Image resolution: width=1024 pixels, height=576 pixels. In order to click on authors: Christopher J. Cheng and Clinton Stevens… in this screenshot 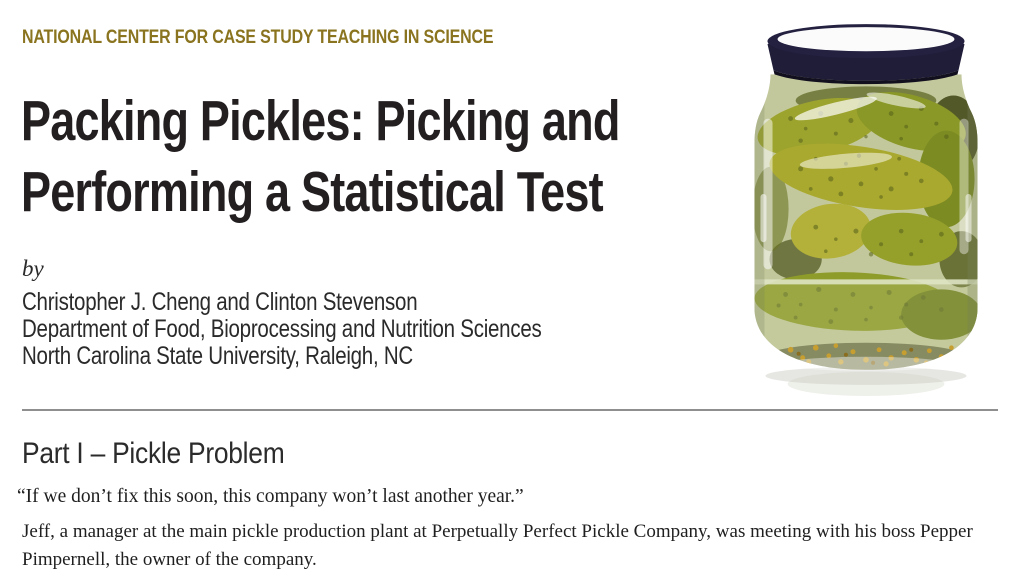, I will do `click(220, 302)`.